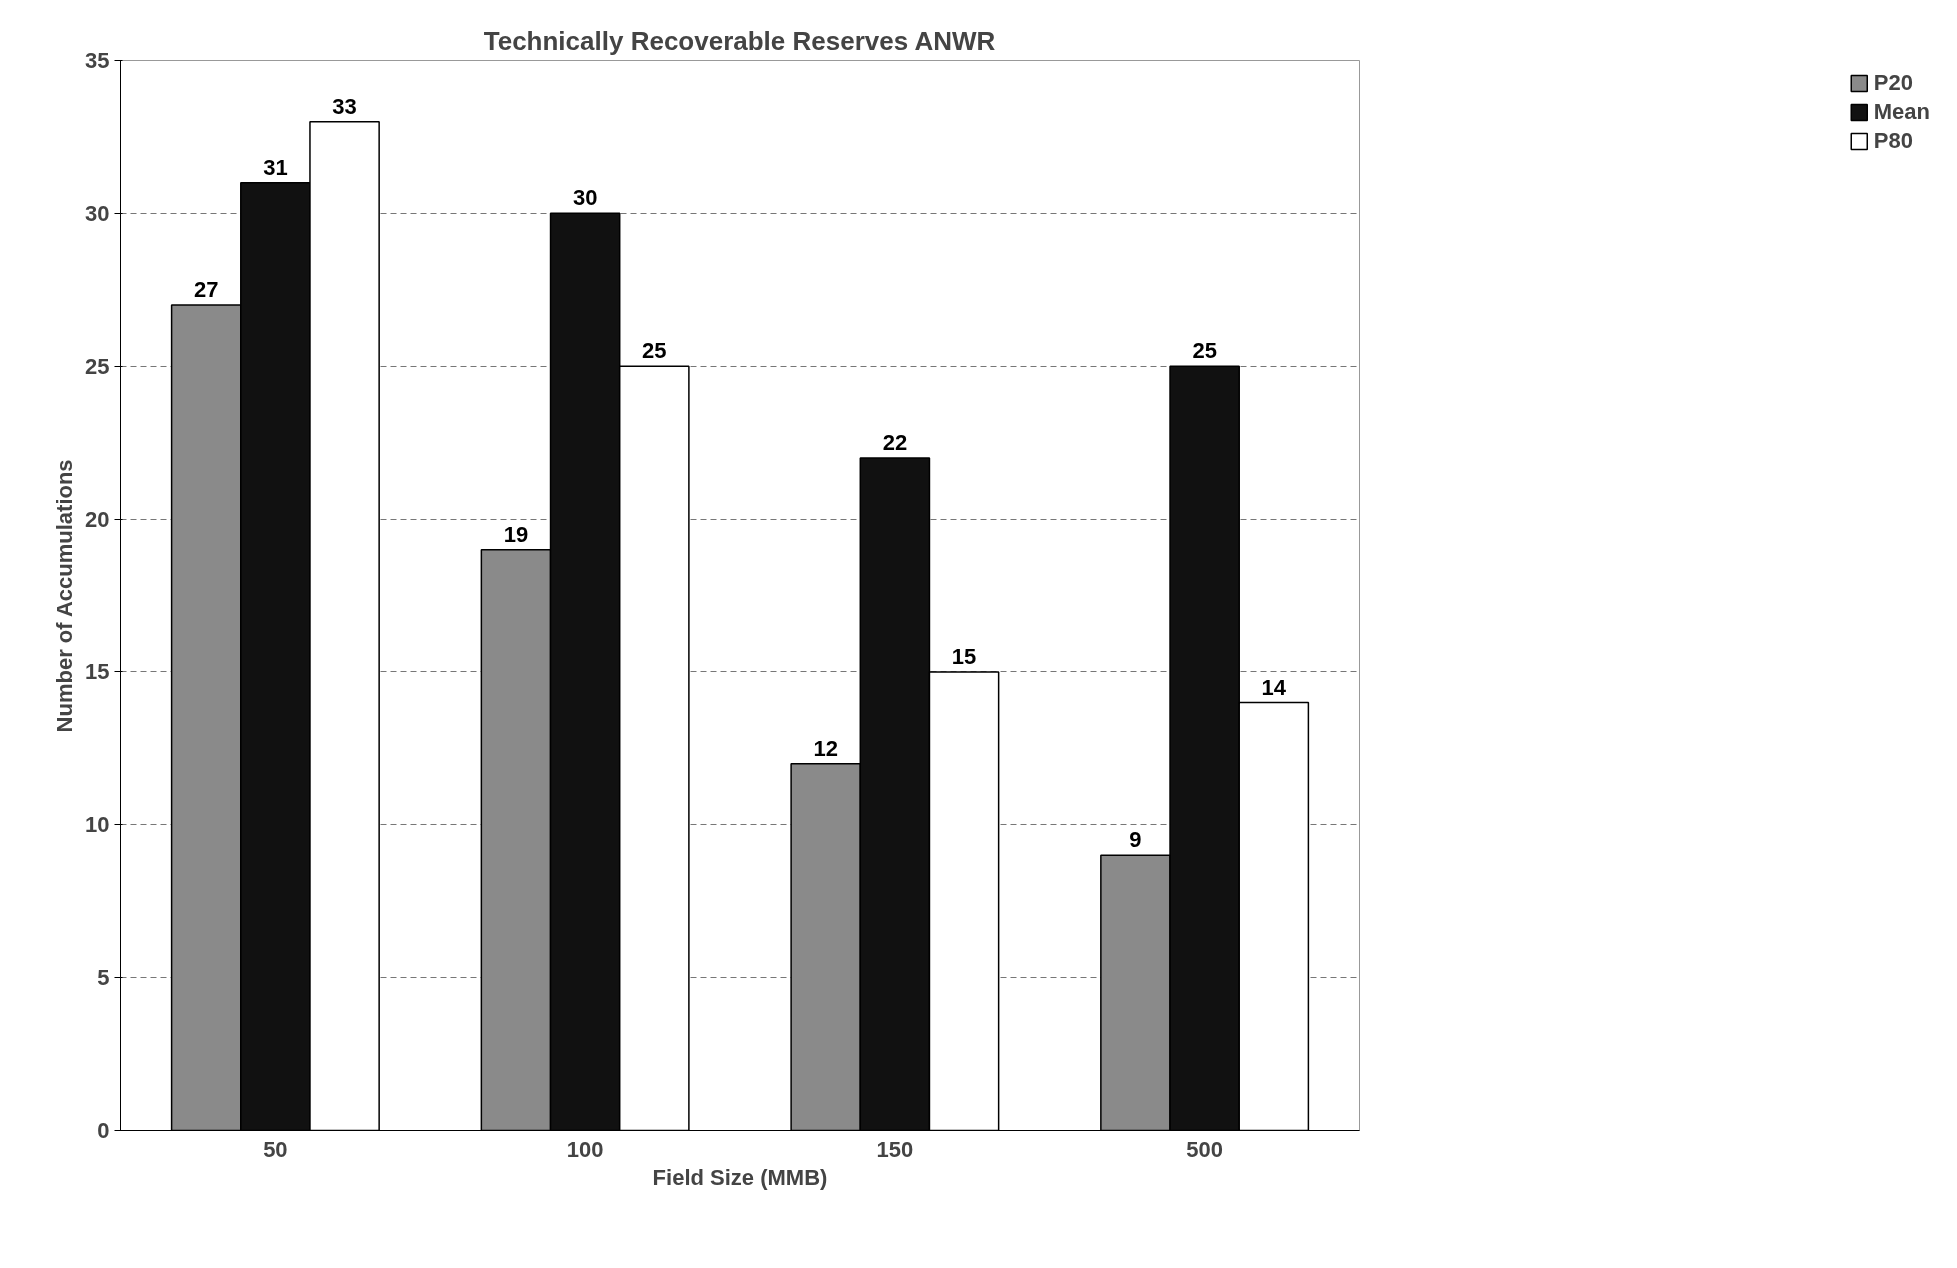 The height and width of the screenshot is (1268, 1957). I want to click on x-tick-label: 500, so click(1204, 1149).